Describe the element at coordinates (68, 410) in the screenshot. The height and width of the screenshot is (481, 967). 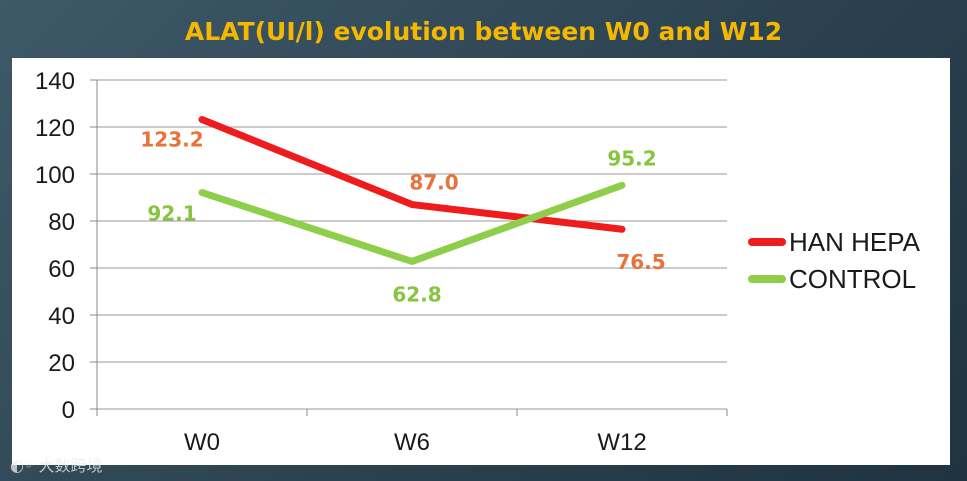
I see `y-tick-label: 0` at that location.